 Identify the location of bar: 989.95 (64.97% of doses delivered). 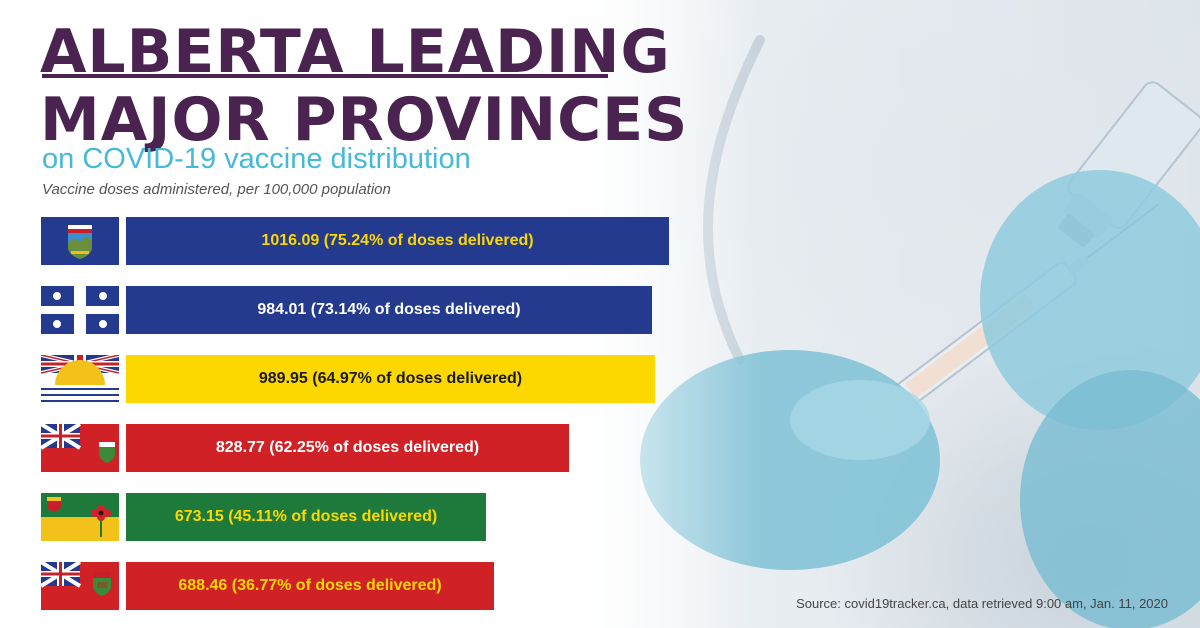
(390, 379).